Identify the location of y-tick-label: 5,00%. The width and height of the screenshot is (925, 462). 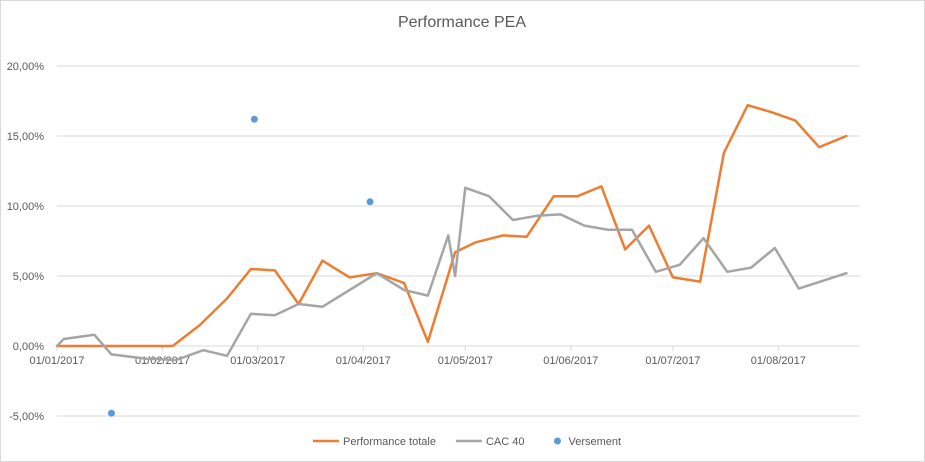
(28, 277).